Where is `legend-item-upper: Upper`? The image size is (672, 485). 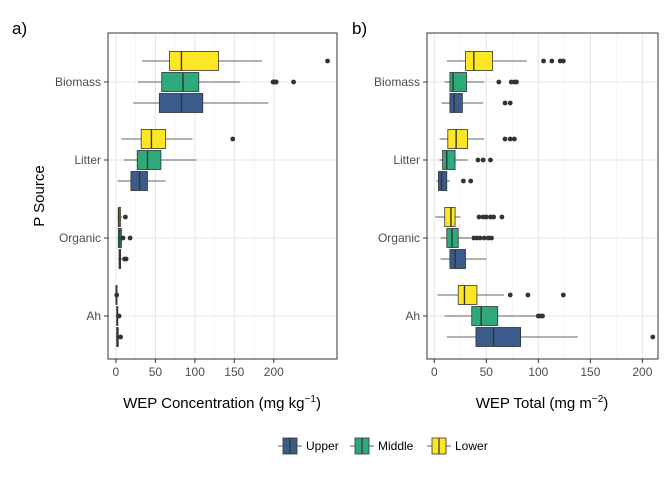
legend-item-upper: Upper is located at coordinates (308, 446).